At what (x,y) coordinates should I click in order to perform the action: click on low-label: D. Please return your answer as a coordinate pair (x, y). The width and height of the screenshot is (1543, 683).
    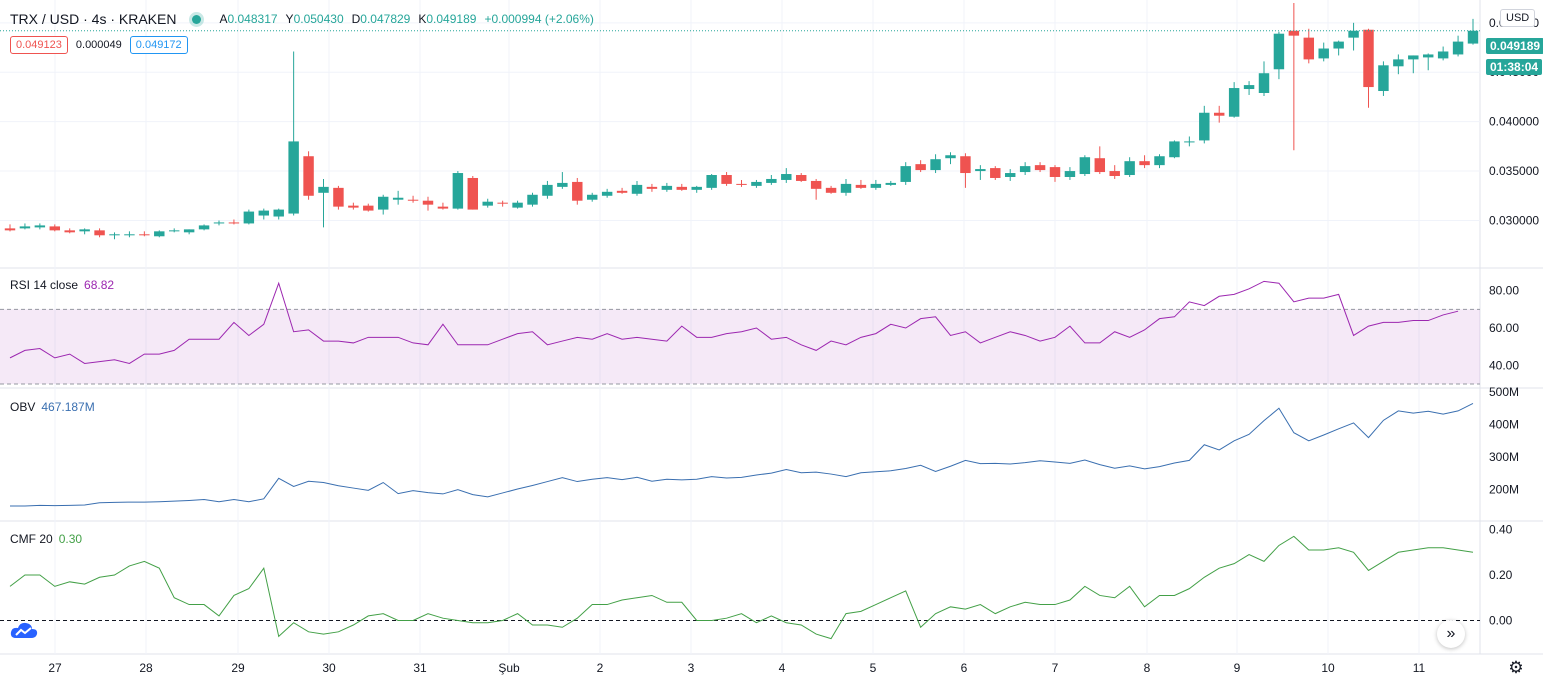
    Looking at the image, I should click on (356, 19).